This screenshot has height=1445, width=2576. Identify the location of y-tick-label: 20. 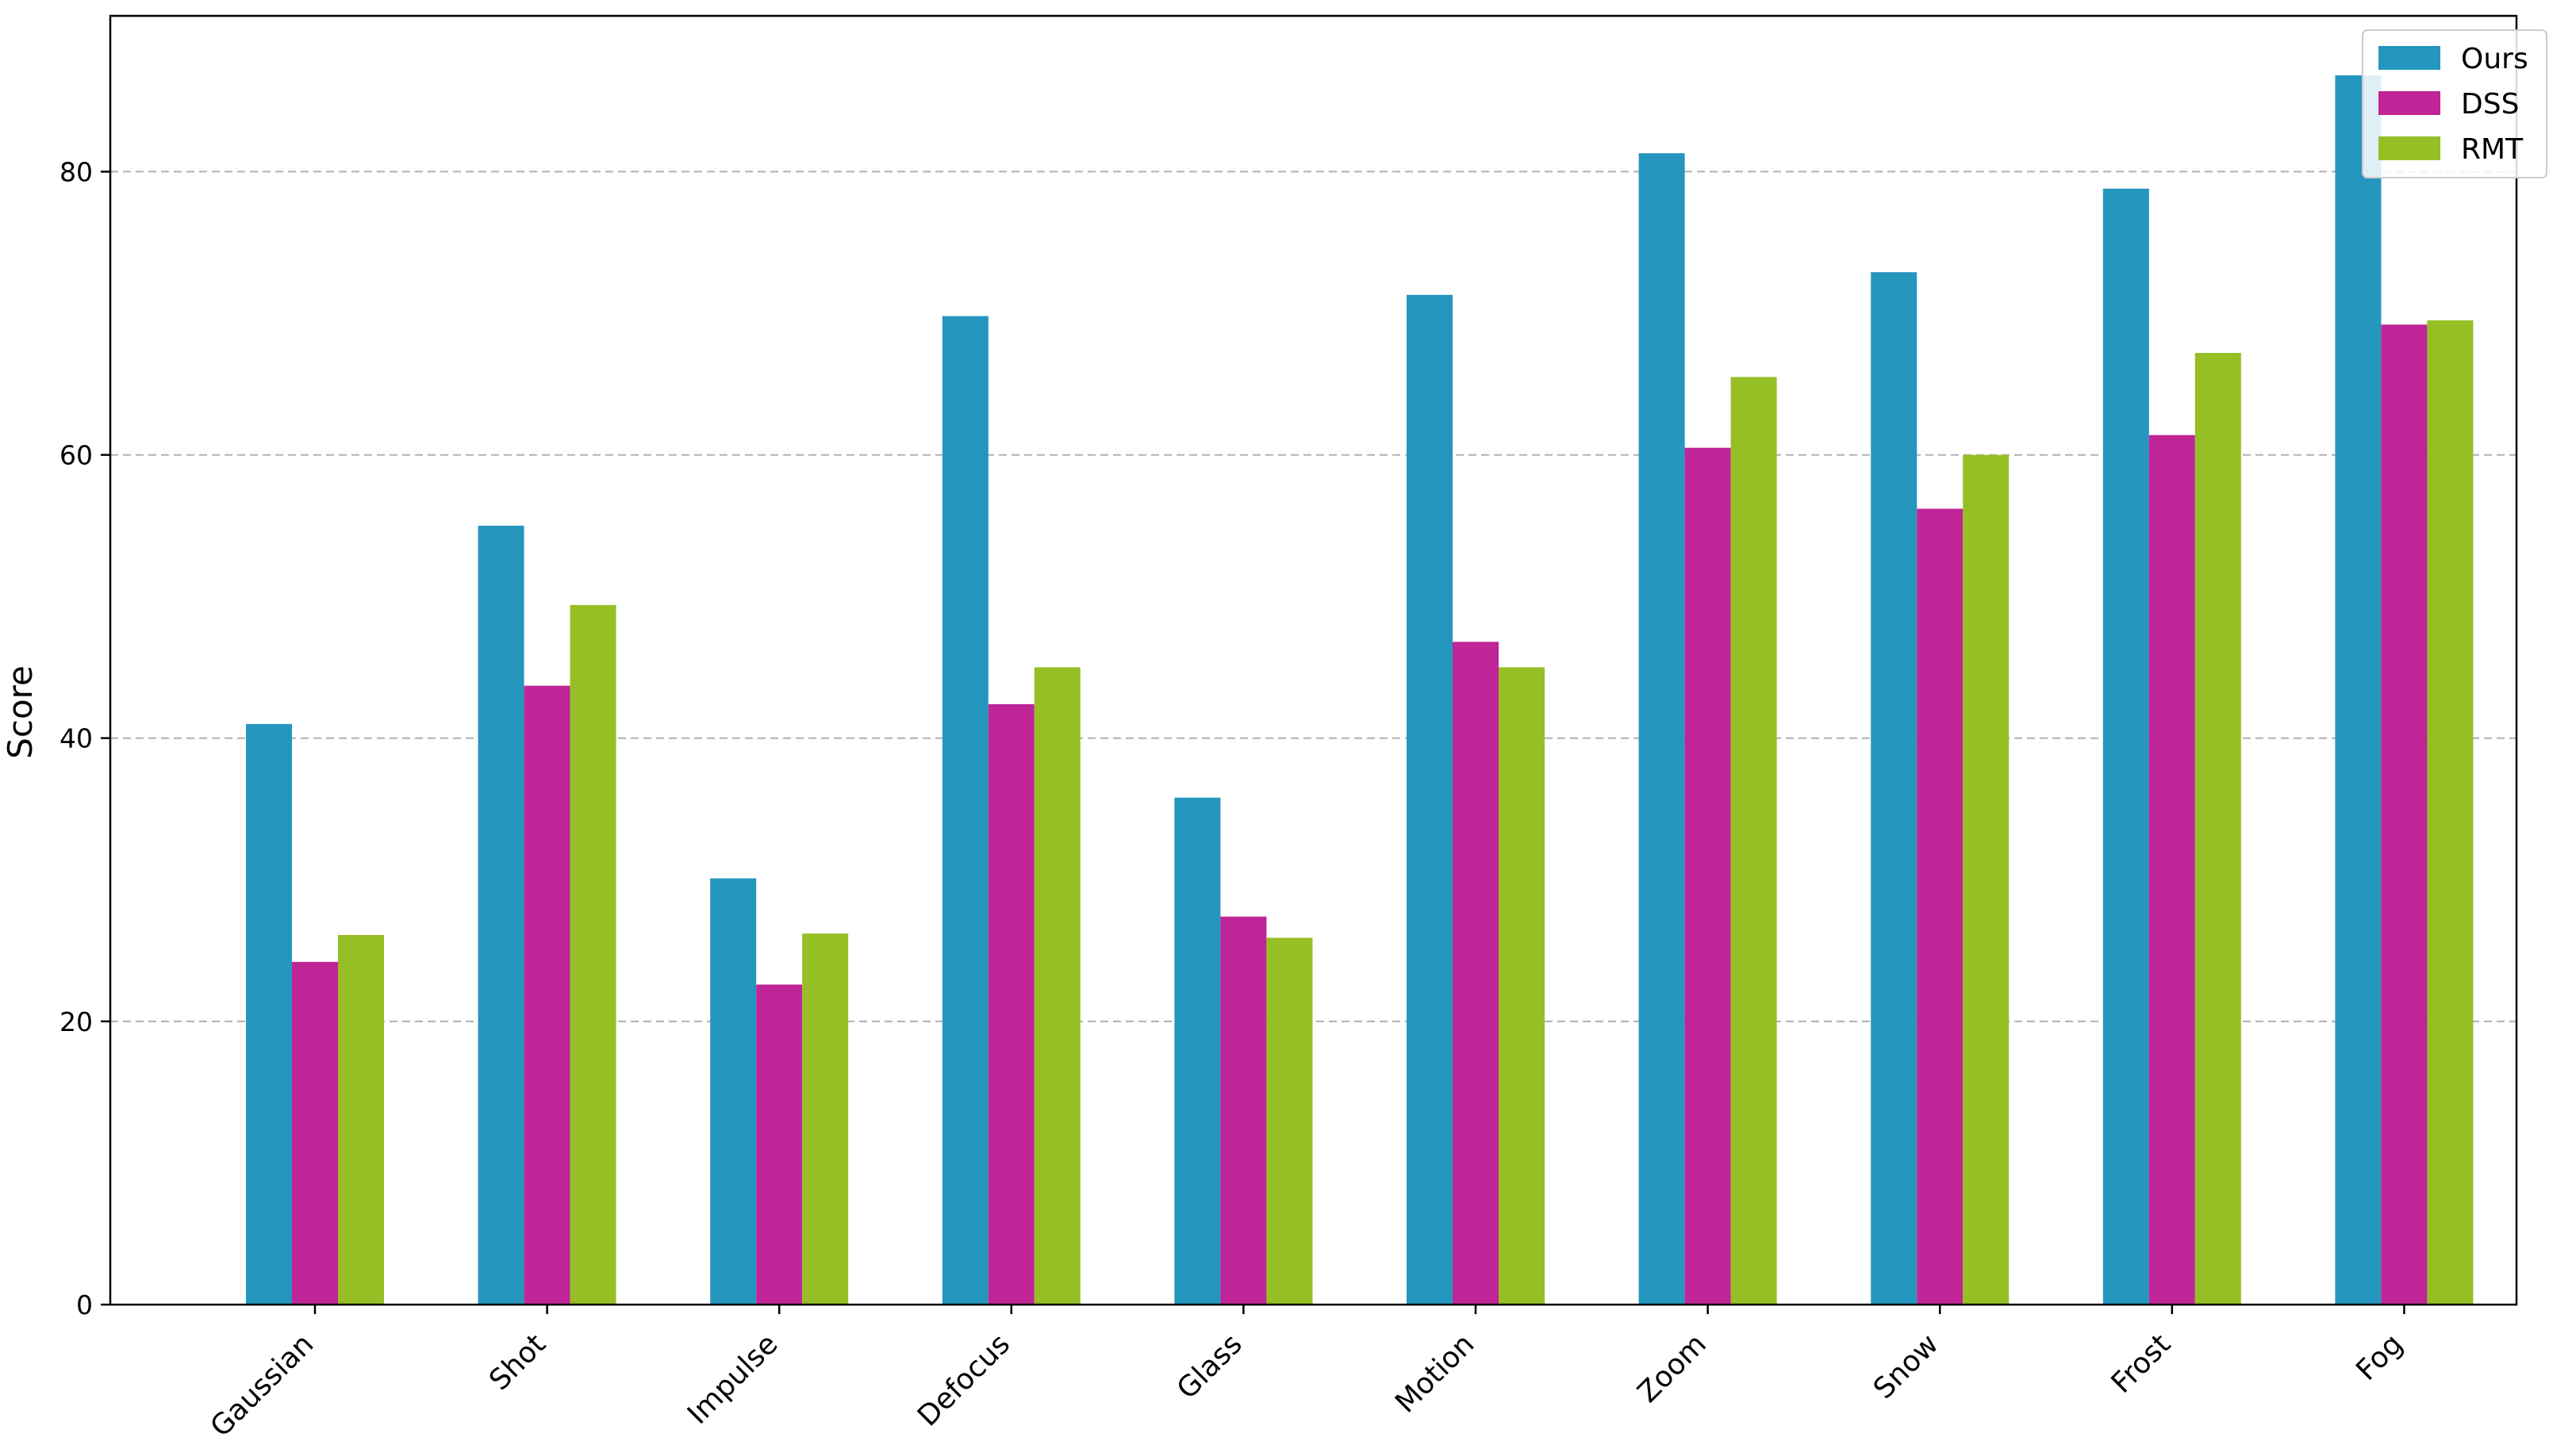
(76, 1021).